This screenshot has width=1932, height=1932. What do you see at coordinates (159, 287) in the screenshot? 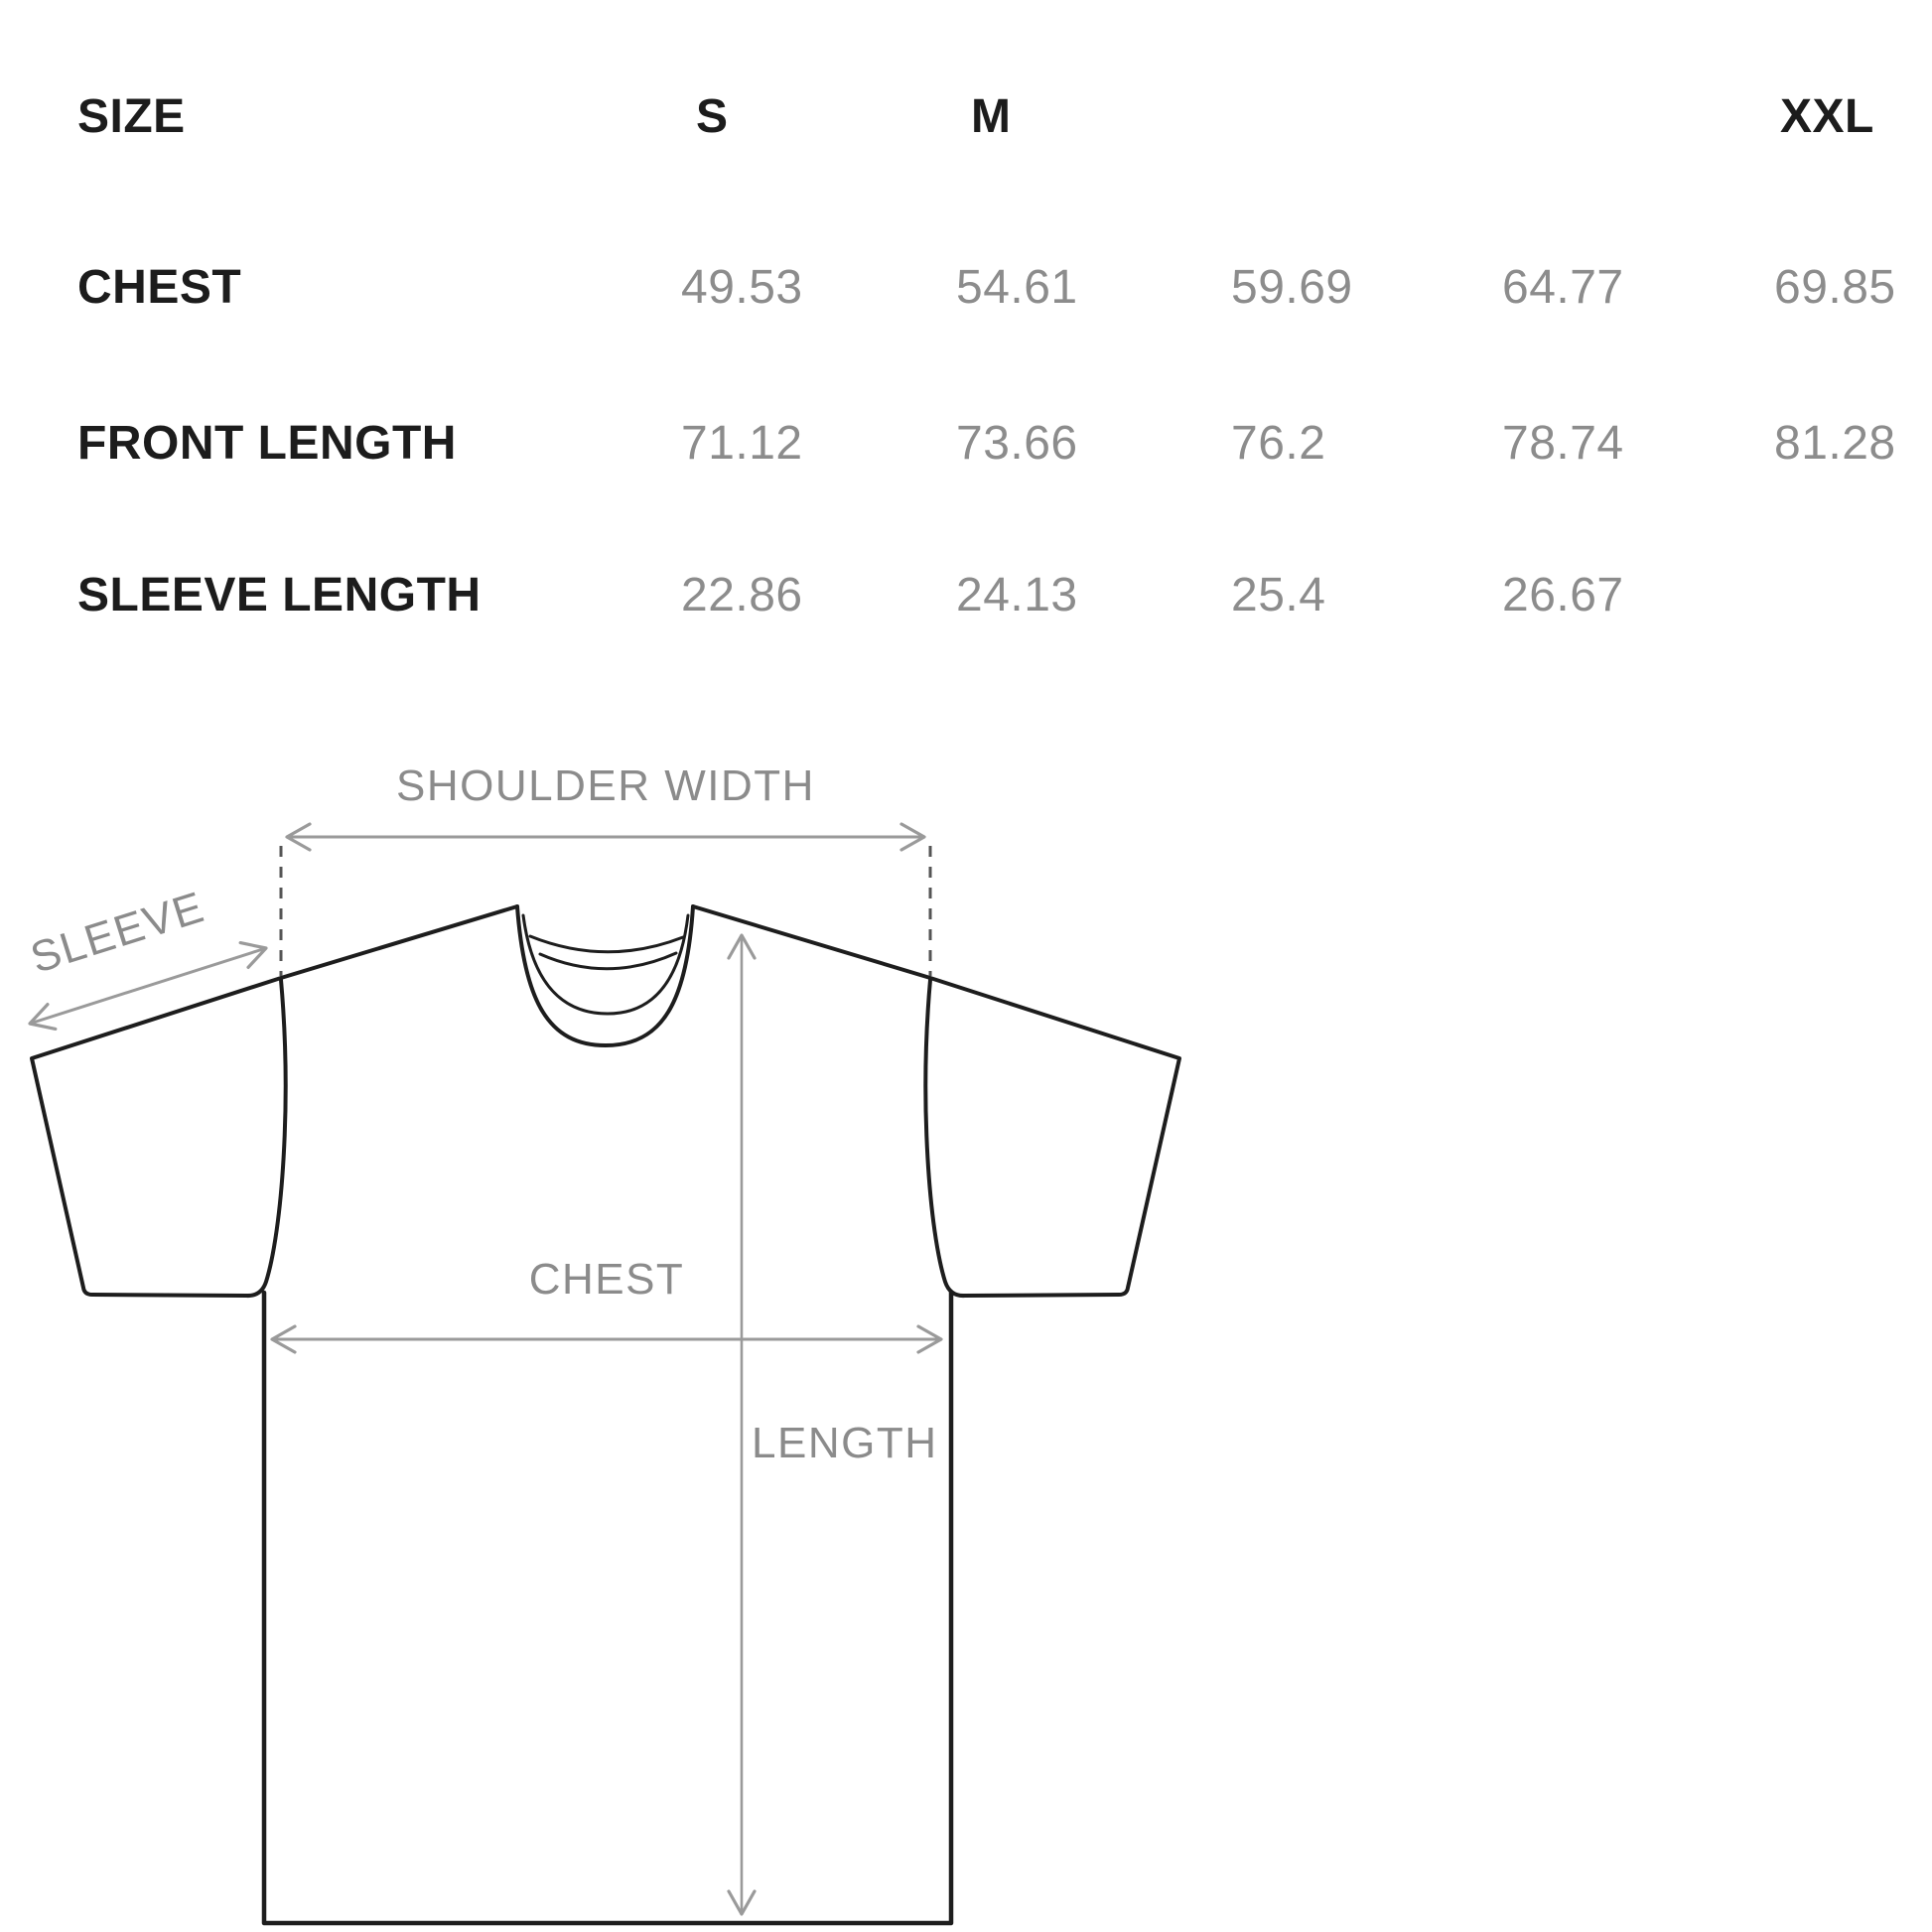
I see `row-label-chest: CHEST` at bounding box center [159, 287].